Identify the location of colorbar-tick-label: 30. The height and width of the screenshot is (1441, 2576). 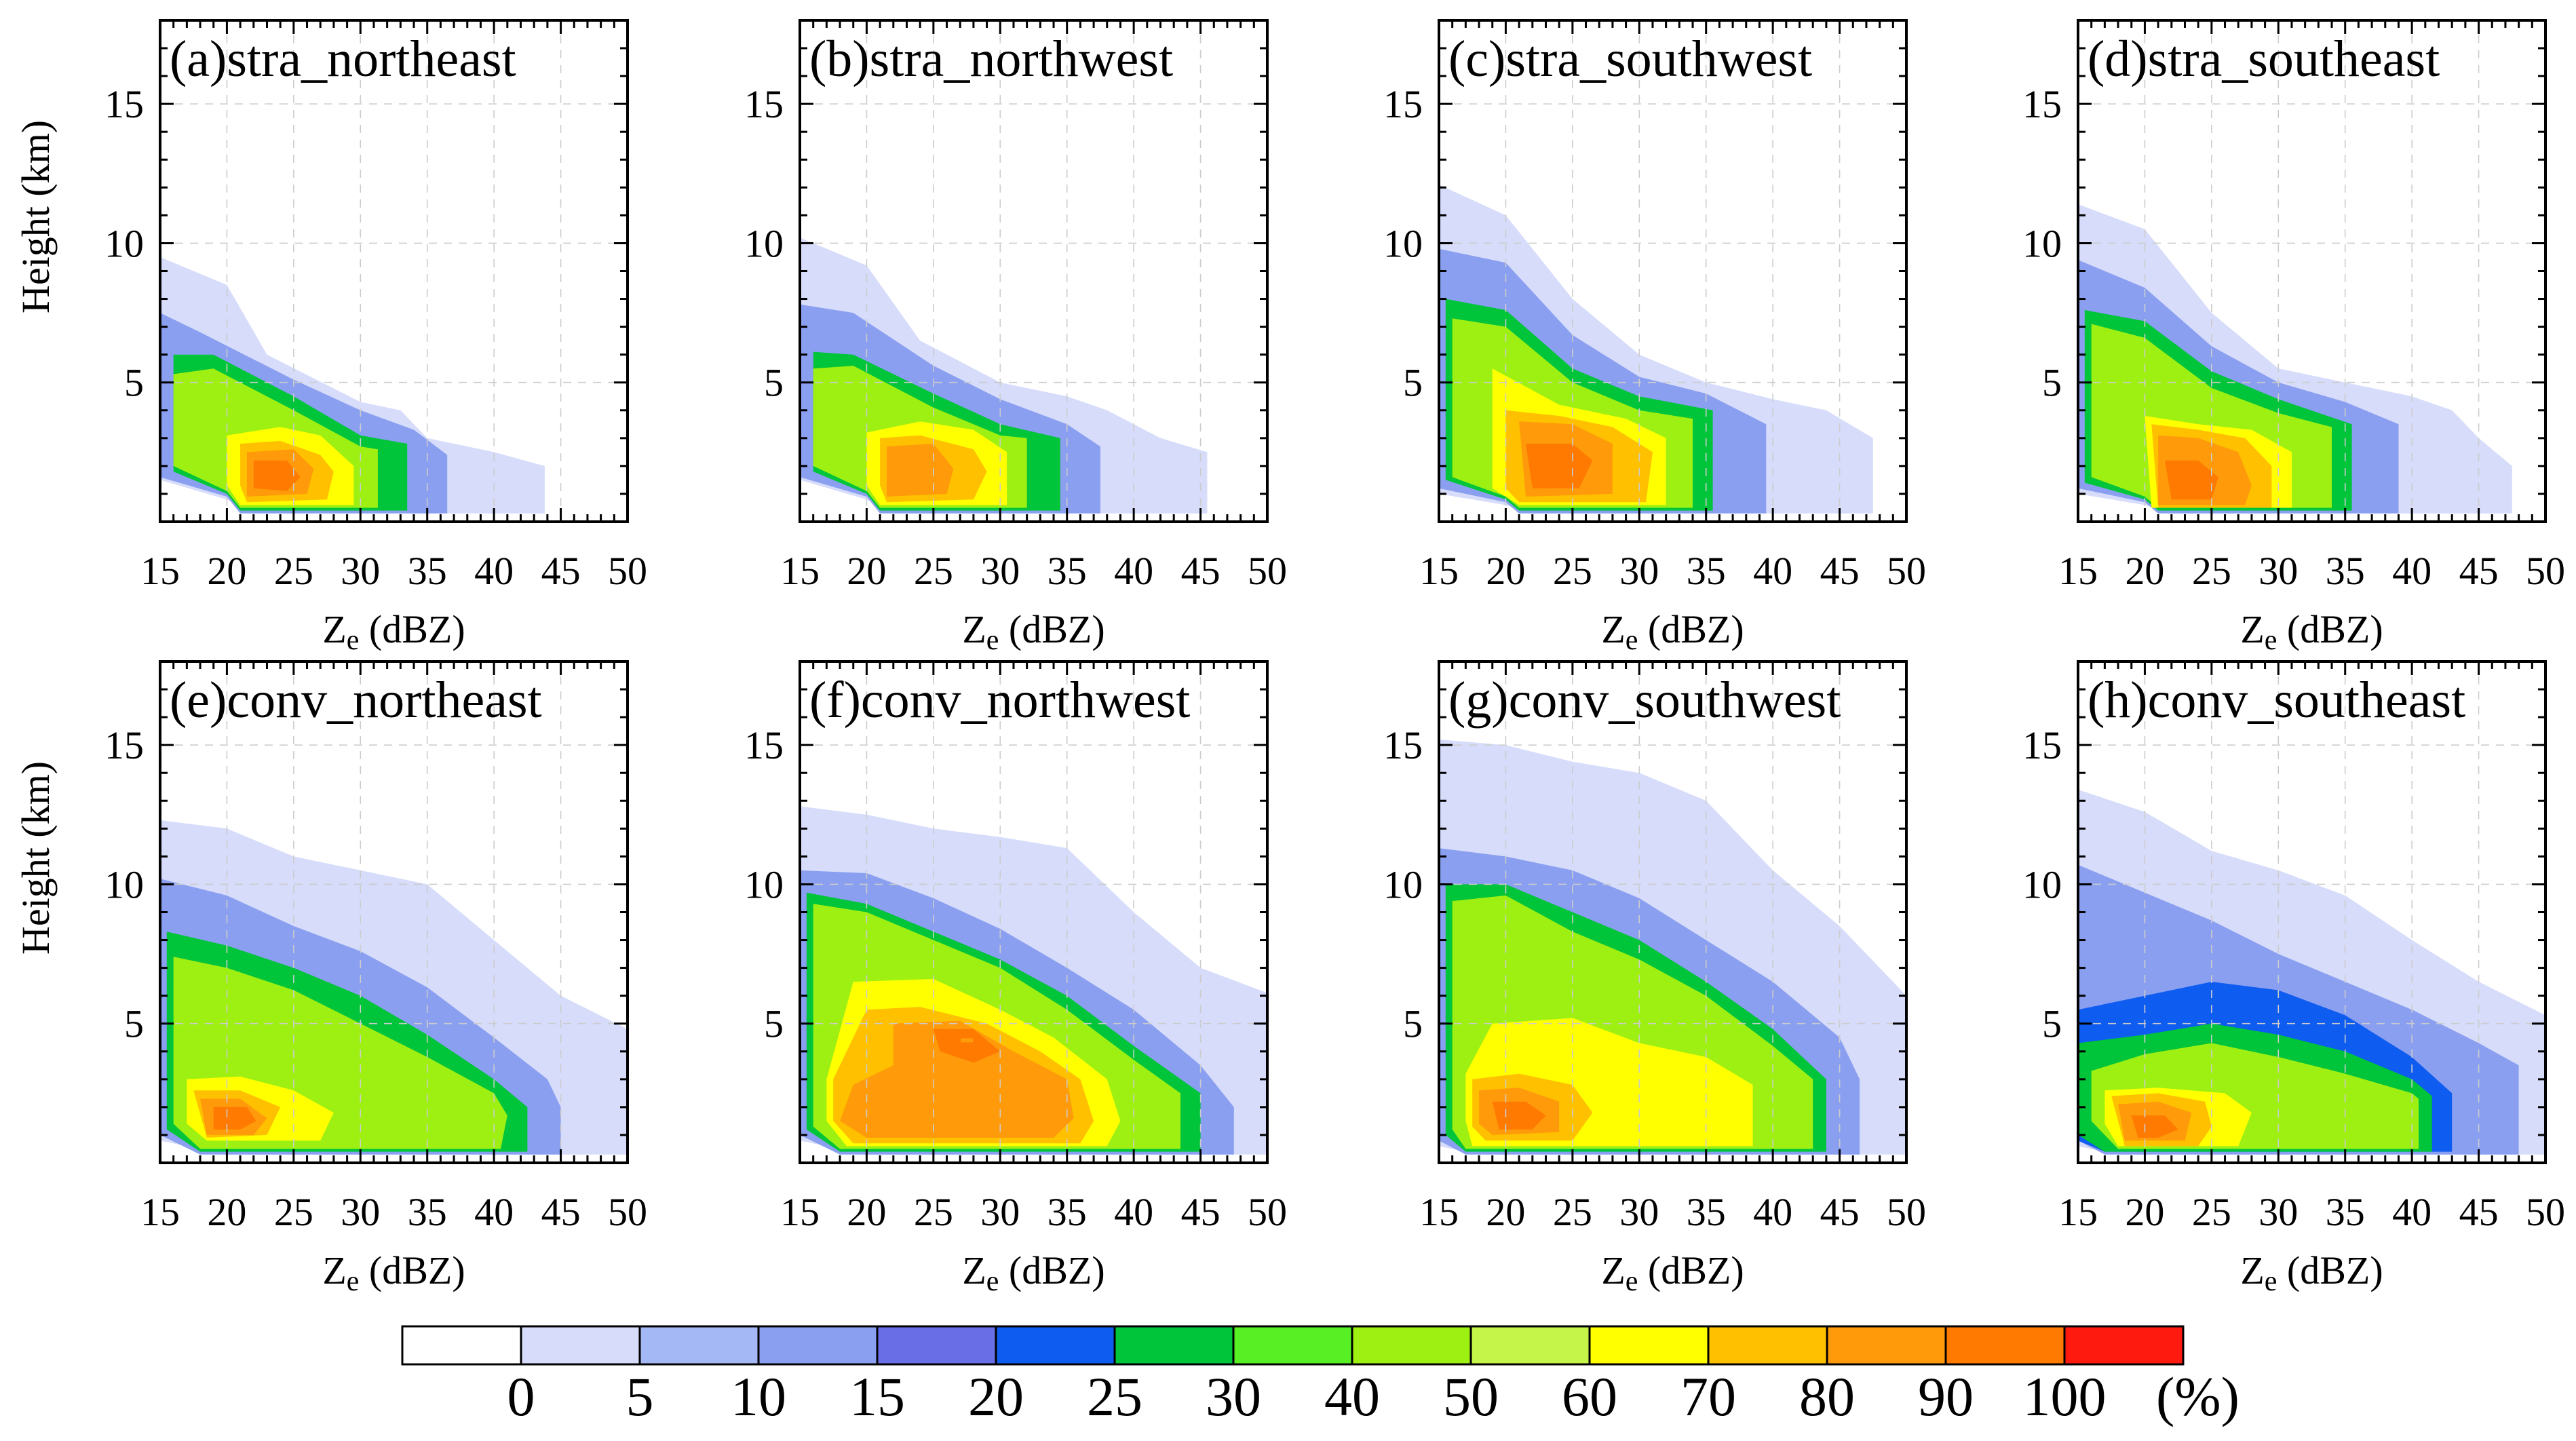
(1233, 1396).